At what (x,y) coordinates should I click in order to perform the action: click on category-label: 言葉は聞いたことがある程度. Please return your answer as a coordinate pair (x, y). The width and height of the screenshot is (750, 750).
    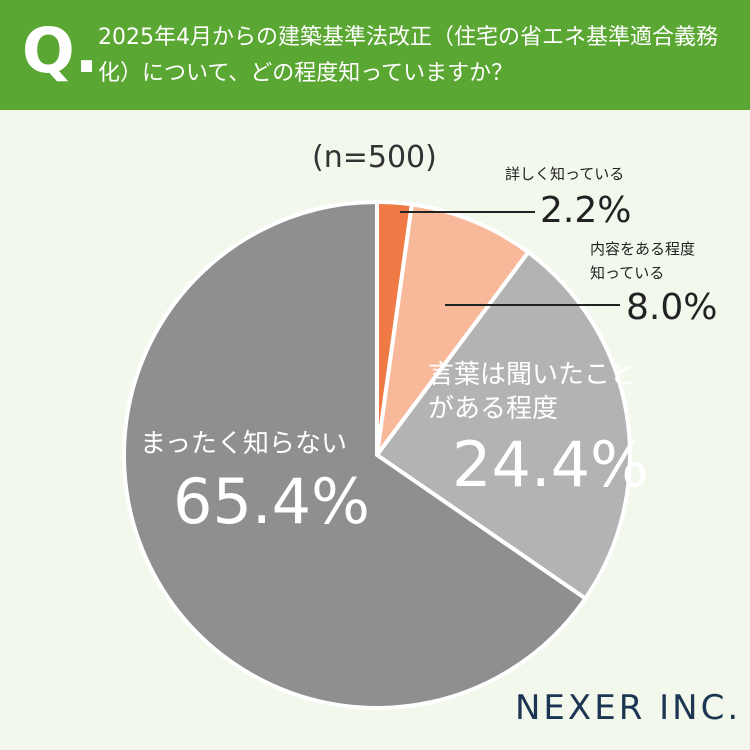
    Looking at the image, I should click on (532, 392).